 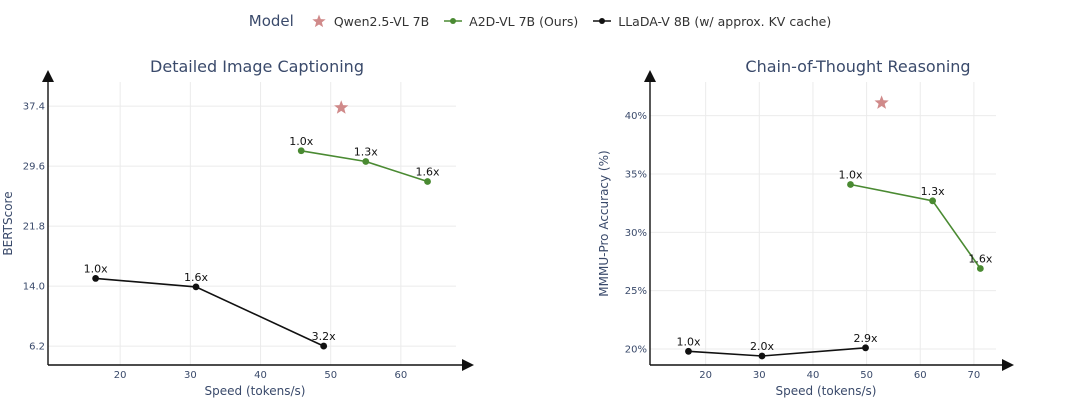 I want to click on series-llada: 1.0x 2.0x 2.9x, so click(x=777, y=346).